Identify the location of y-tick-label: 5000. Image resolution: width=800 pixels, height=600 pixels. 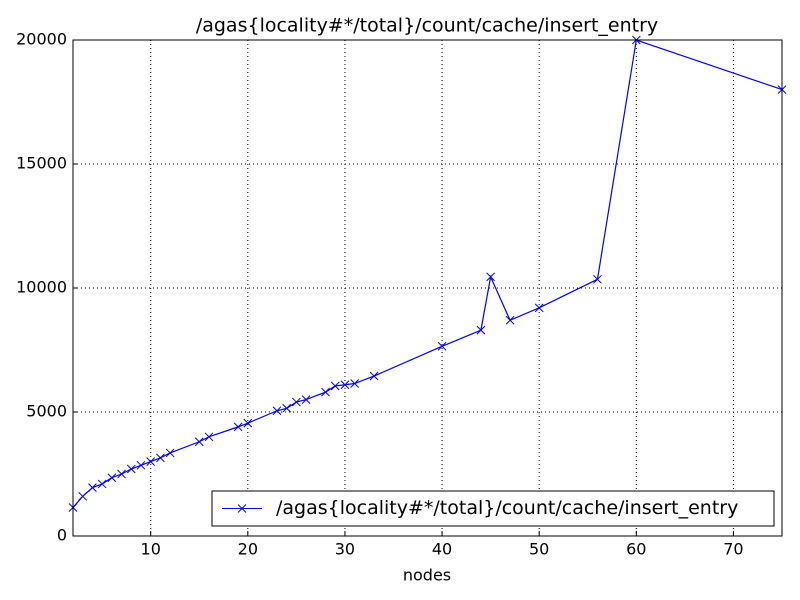
(46, 411).